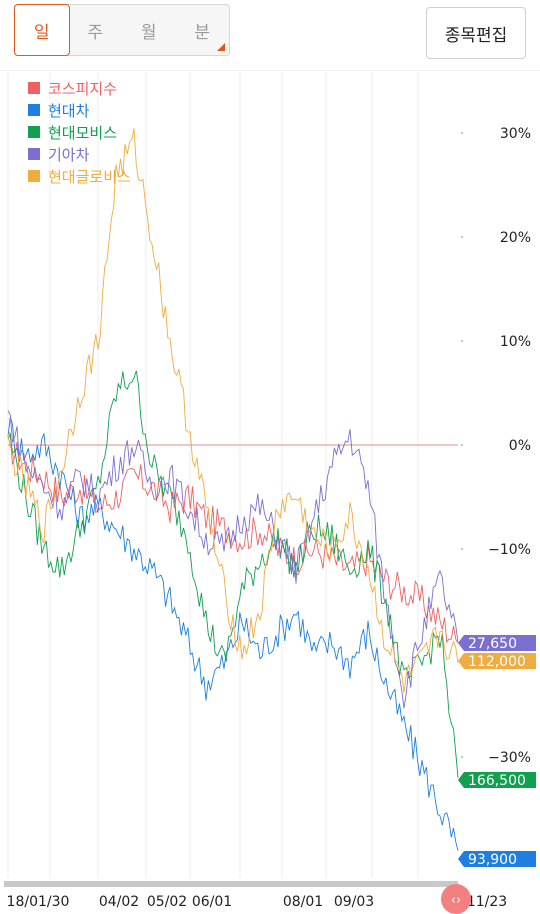  Describe the element at coordinates (203, 30) in the screenshot. I see `tab-minute: 분` at that location.